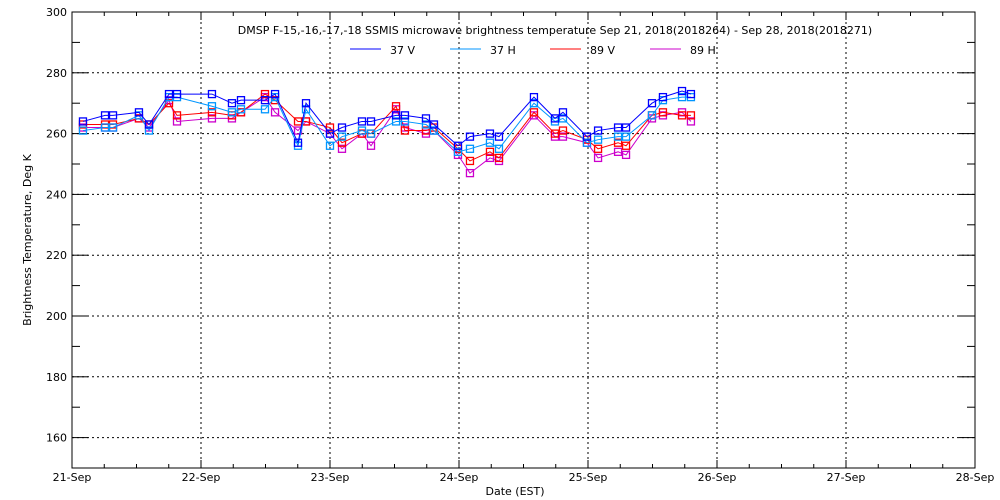 This screenshot has height=500, width=1000. What do you see at coordinates (27, 239) in the screenshot?
I see `y-axis-label: Brightness Temperature, Deg K` at bounding box center [27, 239].